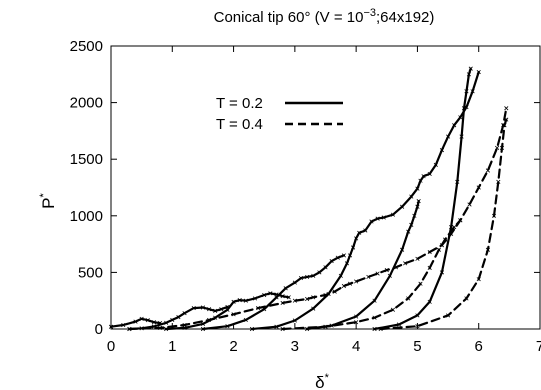 This screenshot has width=541, height=390. Describe the element at coordinates (405, 17) in the screenshot. I see `chart-title-suffix: ;64x192)` at that location.